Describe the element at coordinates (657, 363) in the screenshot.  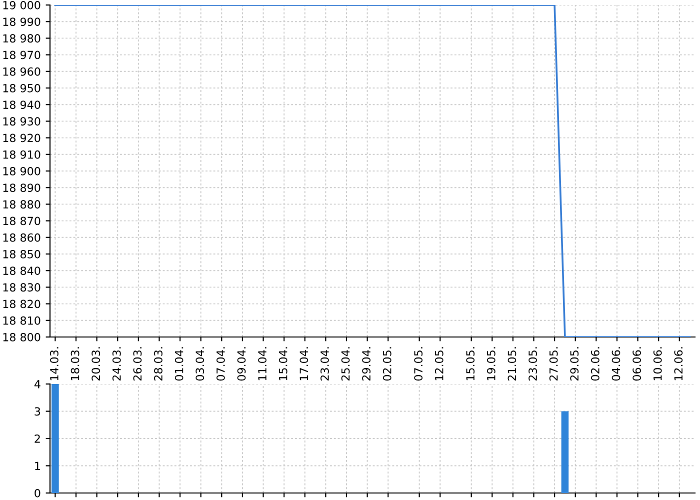
I see `x-tick-label: 10.06.` at that location.